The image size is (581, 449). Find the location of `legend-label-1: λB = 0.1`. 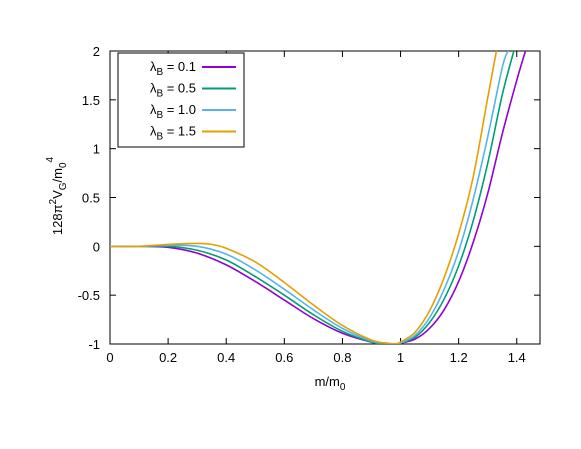

legend-label-1: λB = 0.1 is located at coordinates (173, 68).